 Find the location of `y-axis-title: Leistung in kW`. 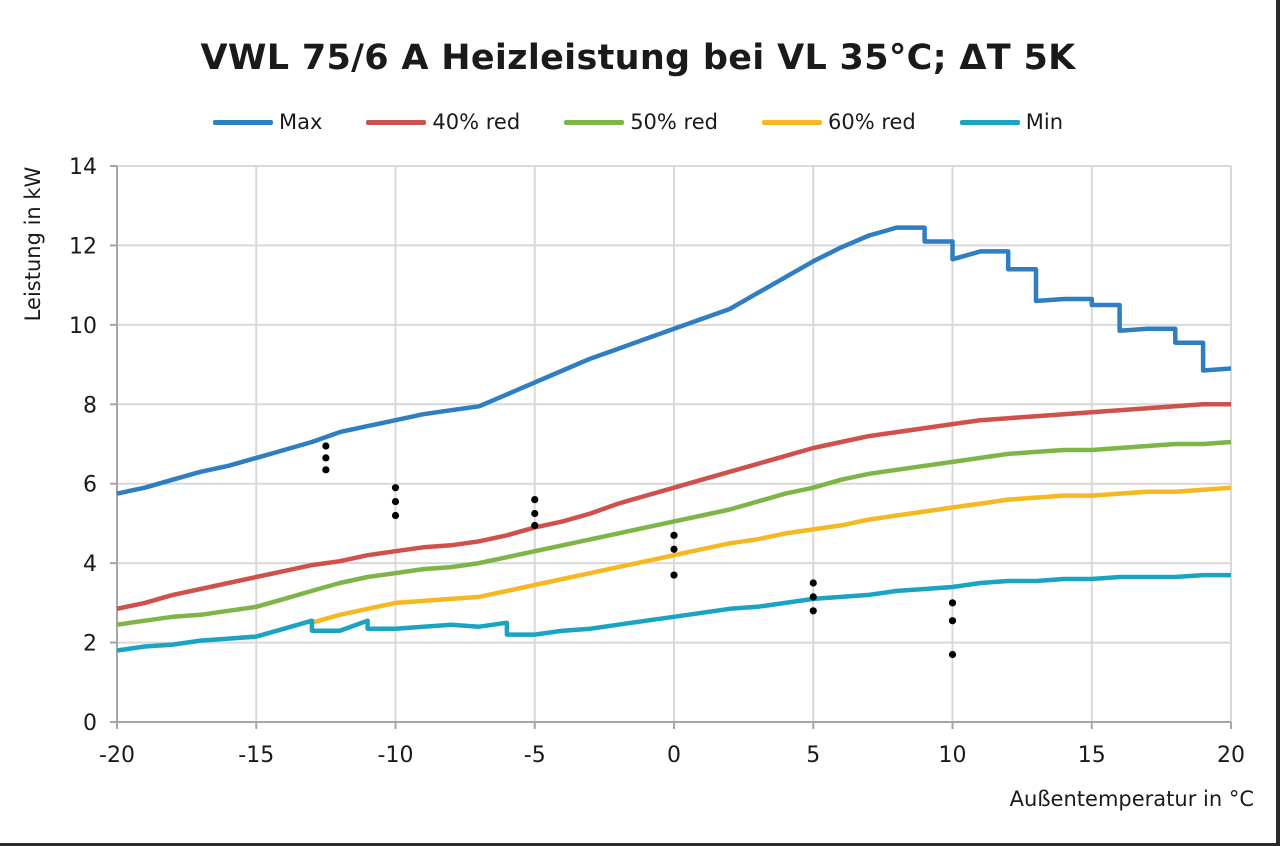

y-axis-title: Leistung in kW is located at coordinates (33, 243).